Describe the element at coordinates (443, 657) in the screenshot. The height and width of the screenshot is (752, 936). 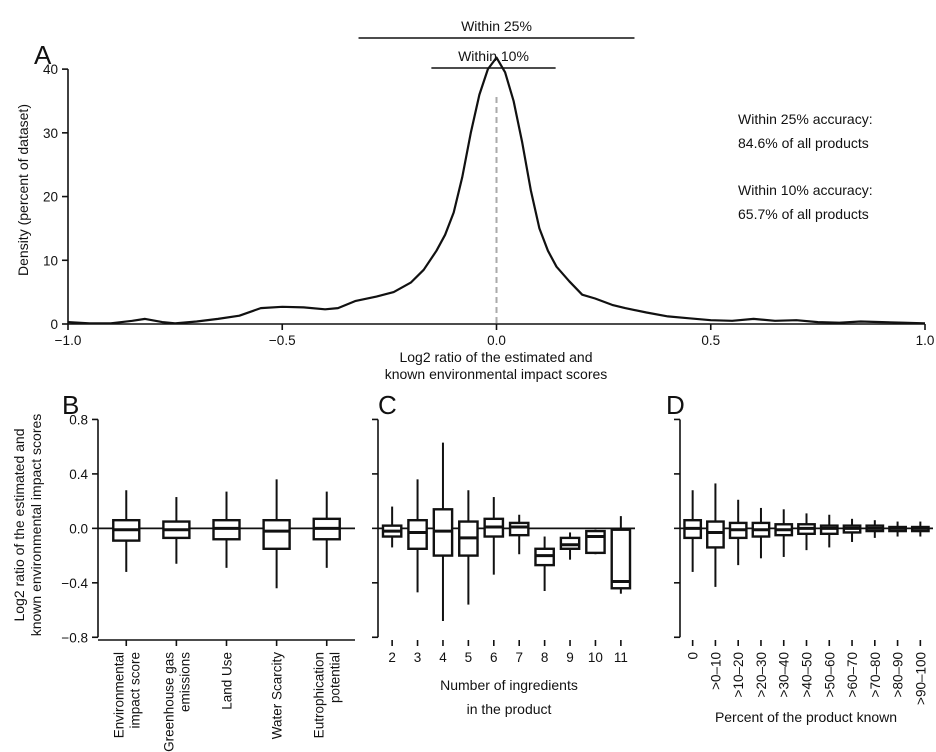
I see `x-tick-label: 4` at that location.